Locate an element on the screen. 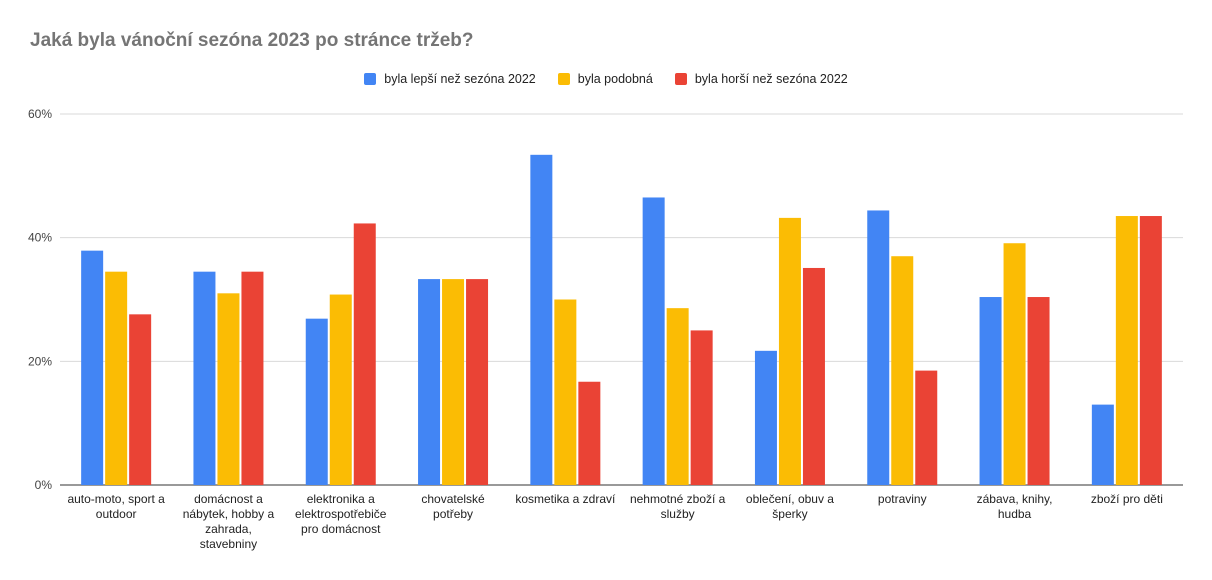 This screenshot has width=1212, height=580. legend-item-similar: byla podobná is located at coordinates (605, 79).